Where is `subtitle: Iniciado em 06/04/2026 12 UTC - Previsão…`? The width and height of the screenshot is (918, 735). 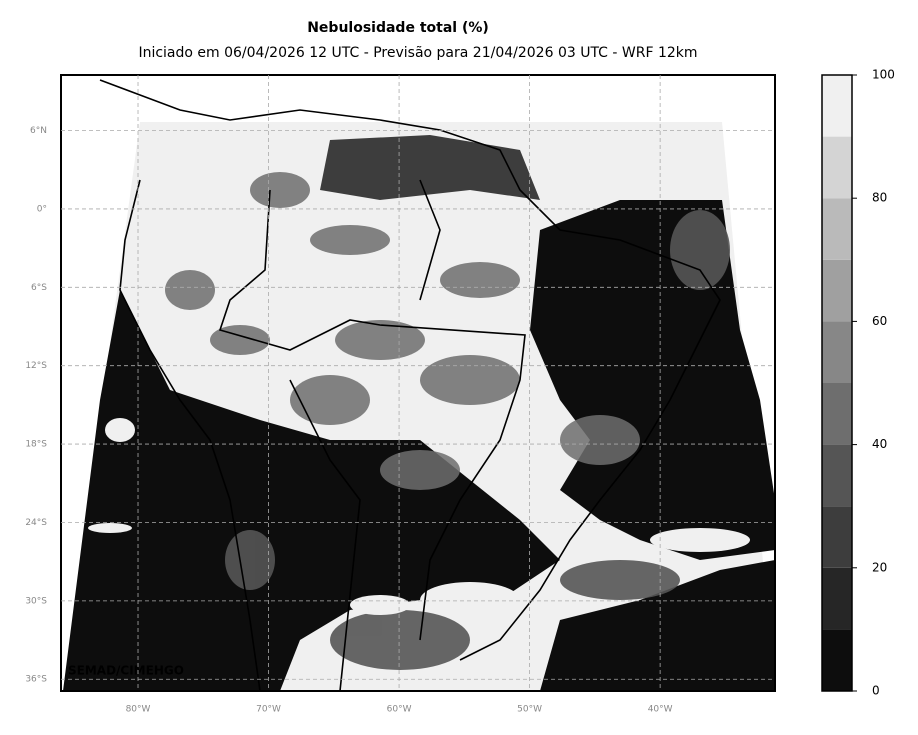 subtitle: Iniciado em 06/04/2026 12 UTC - Previsão… is located at coordinates (417, 53).